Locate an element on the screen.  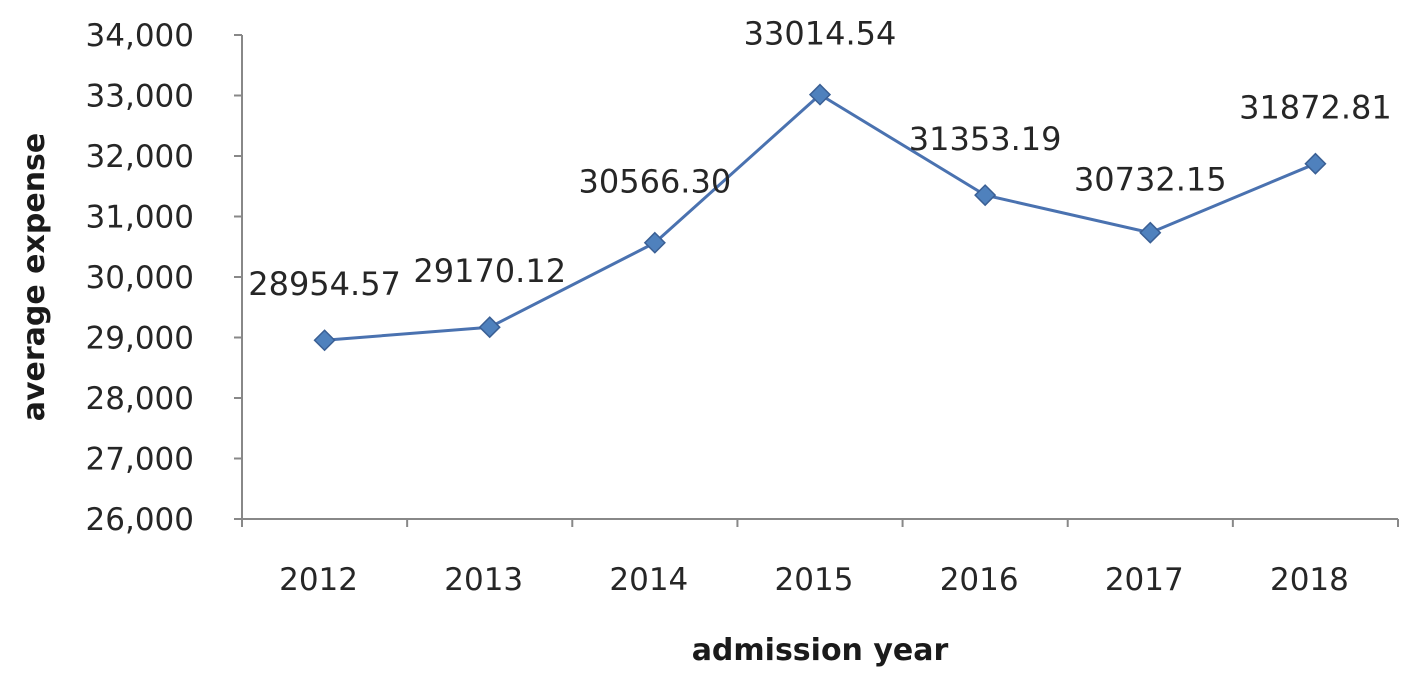
y-tick-label: 30,000 is located at coordinates (140, 278).